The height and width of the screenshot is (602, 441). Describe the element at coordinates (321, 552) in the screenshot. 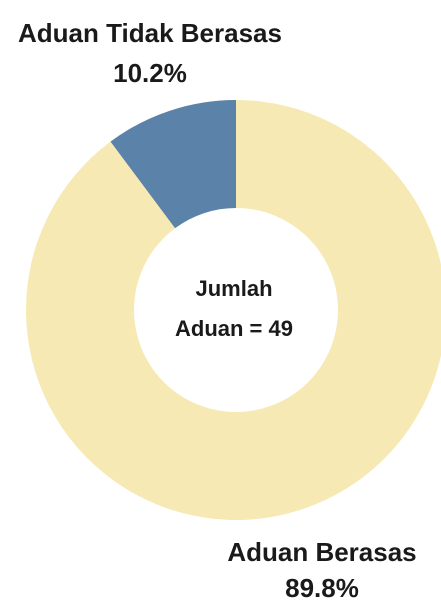

I see `slice-label-aduan-berasas: Aduan Berasas` at that location.